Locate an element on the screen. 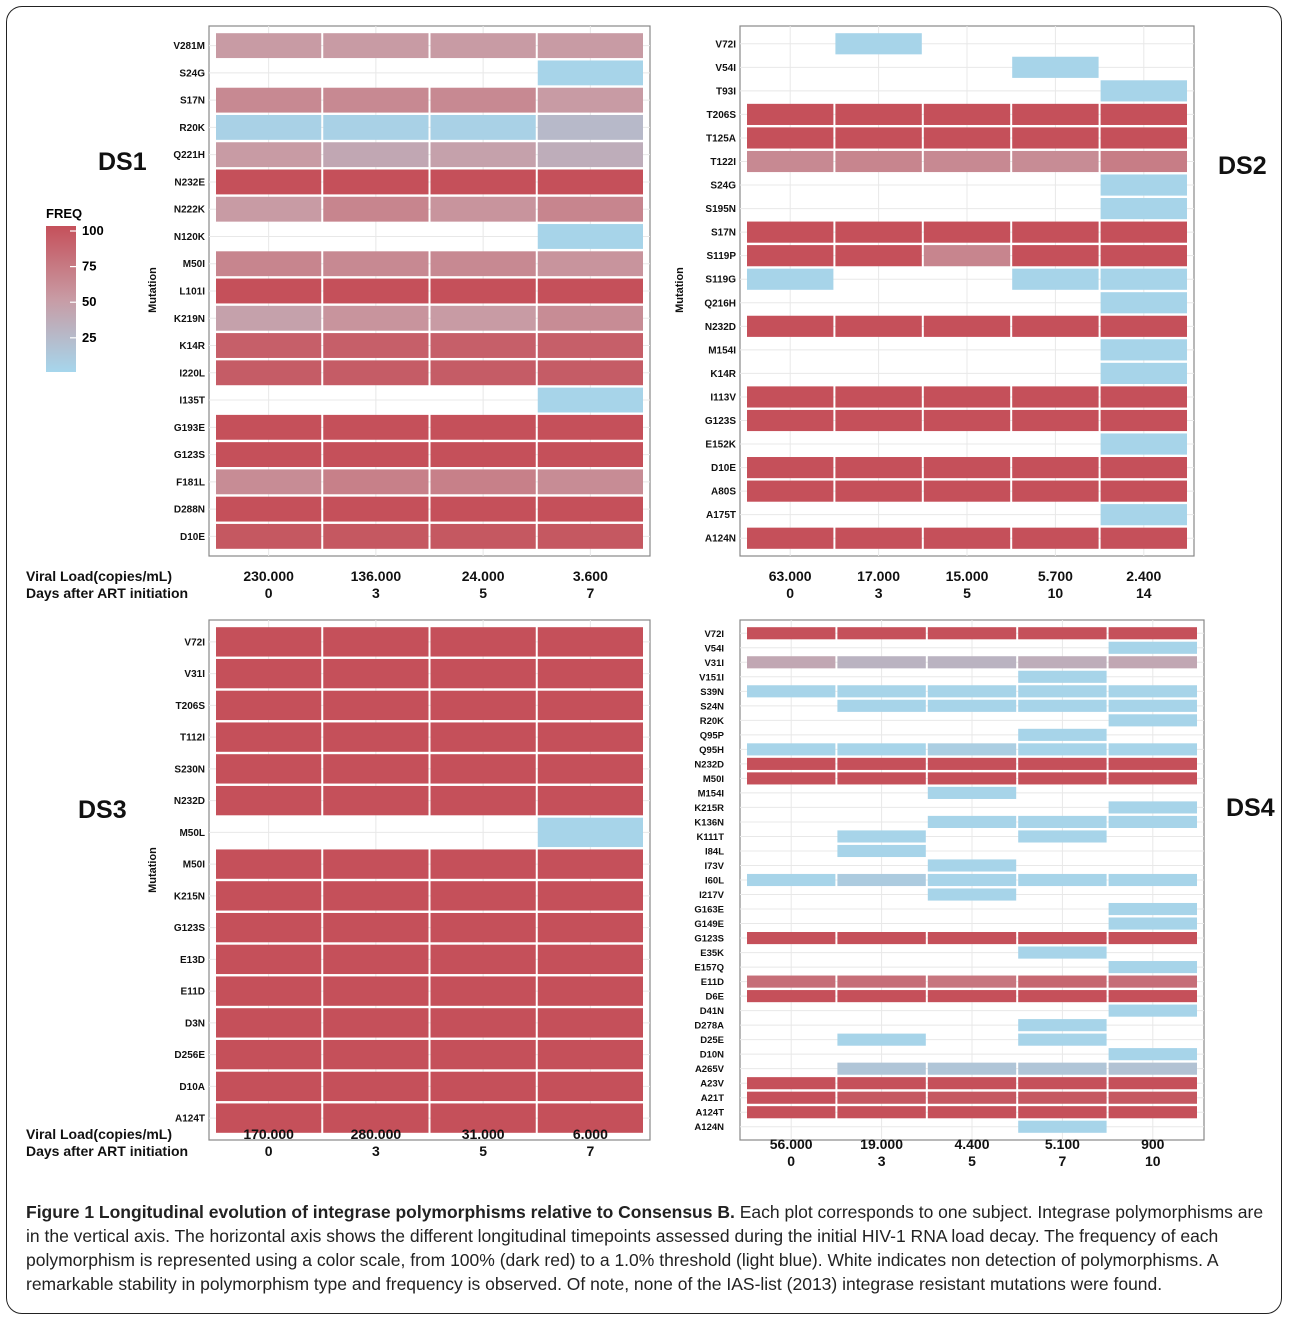 The width and height of the screenshot is (1290, 1322). legend-title: FREQ is located at coordinates (64, 213).